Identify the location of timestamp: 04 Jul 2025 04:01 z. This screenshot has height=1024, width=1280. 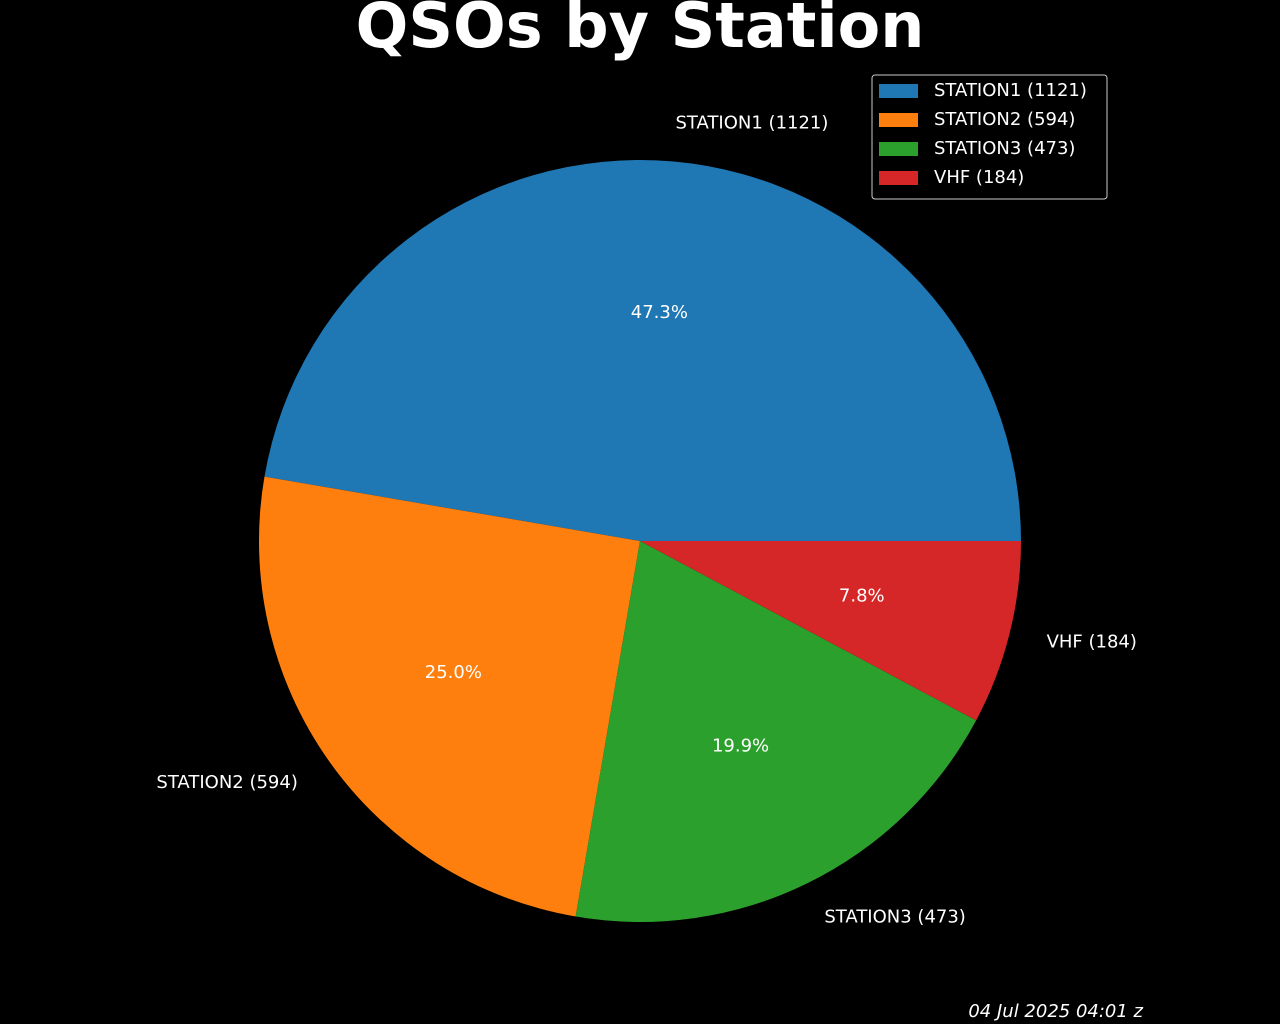
(1055, 1011).